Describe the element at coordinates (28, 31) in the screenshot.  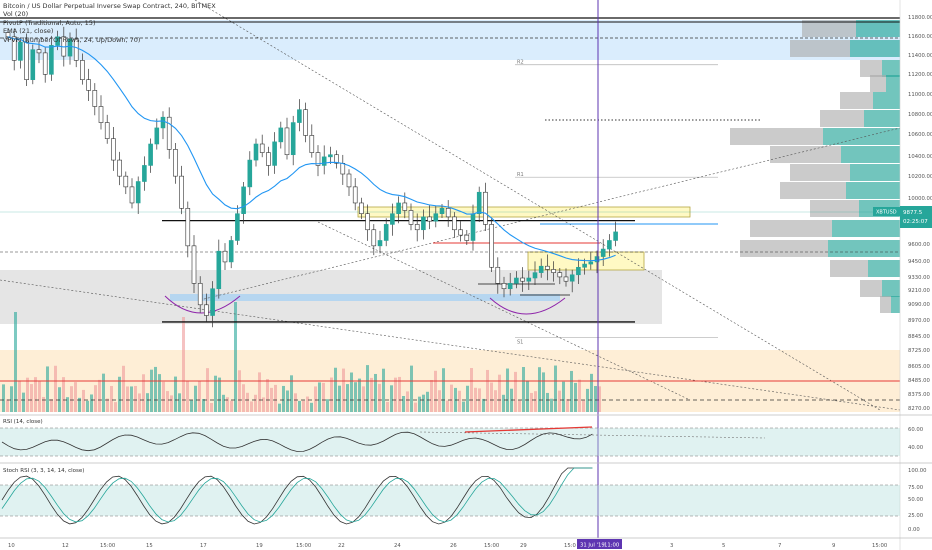
I see `indicator-ema: EMA (21, close)` at that location.